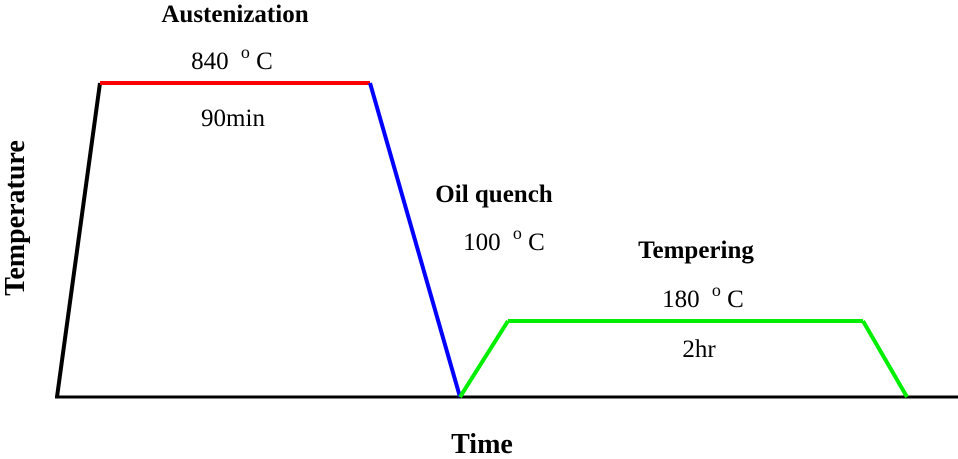 The width and height of the screenshot is (958, 459). Describe the element at coordinates (232, 56) in the screenshot. I see `austenization-temperature: 840 o C` at that location.